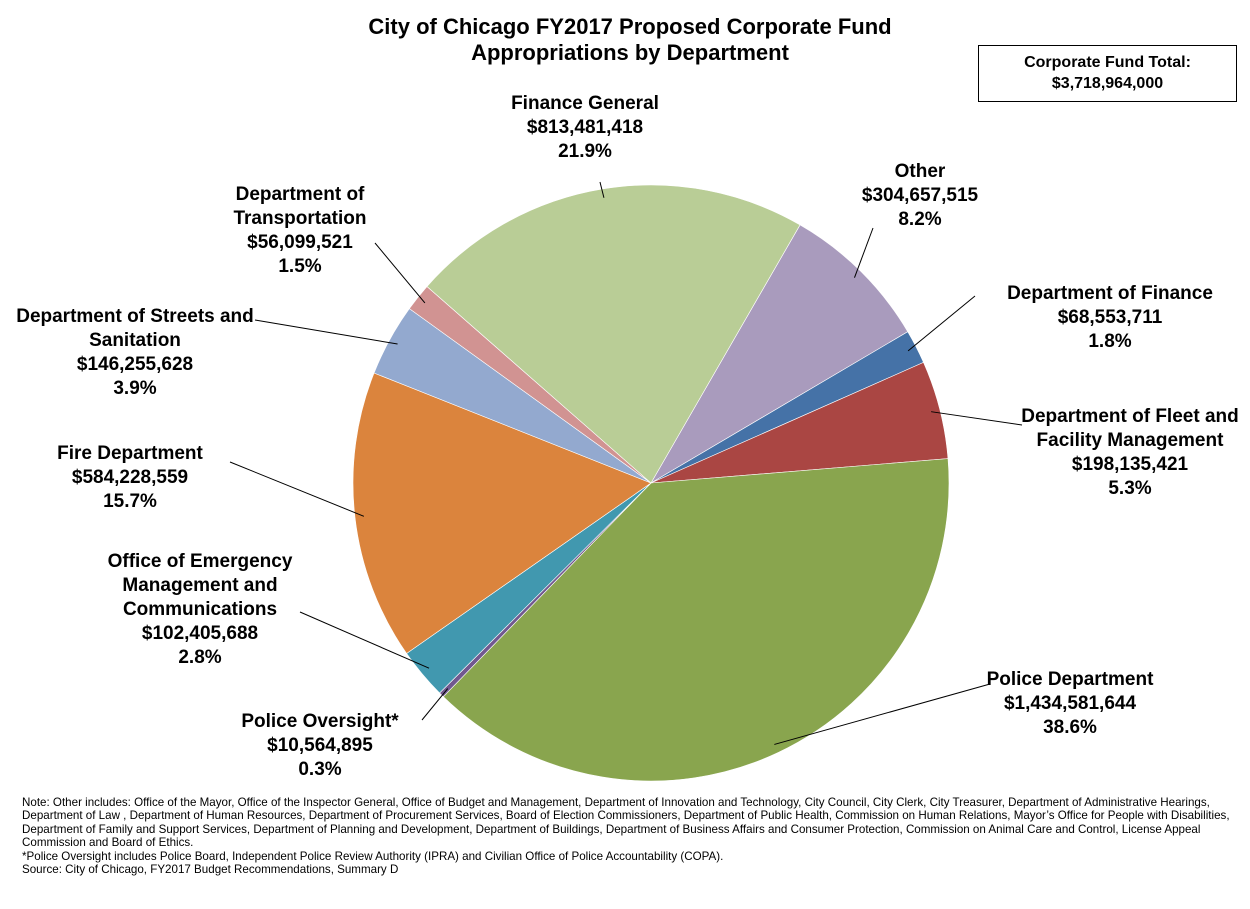 The width and height of the screenshot is (1250, 909). I want to click on total-value: $3,718,964,000, so click(1107, 83).